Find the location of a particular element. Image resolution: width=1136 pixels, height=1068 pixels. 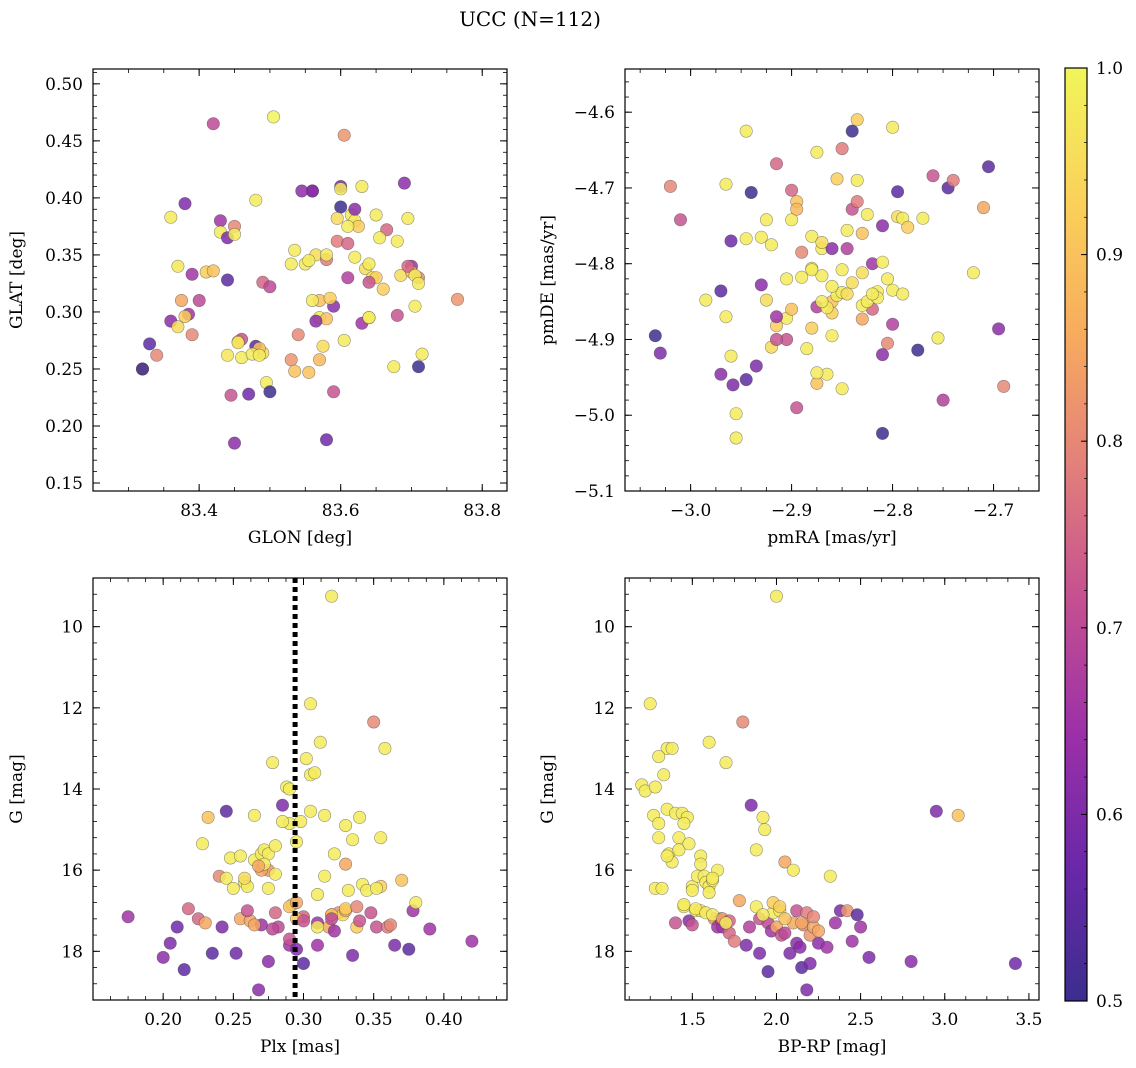

y-tick-label: −4.9 is located at coordinates (594, 340).